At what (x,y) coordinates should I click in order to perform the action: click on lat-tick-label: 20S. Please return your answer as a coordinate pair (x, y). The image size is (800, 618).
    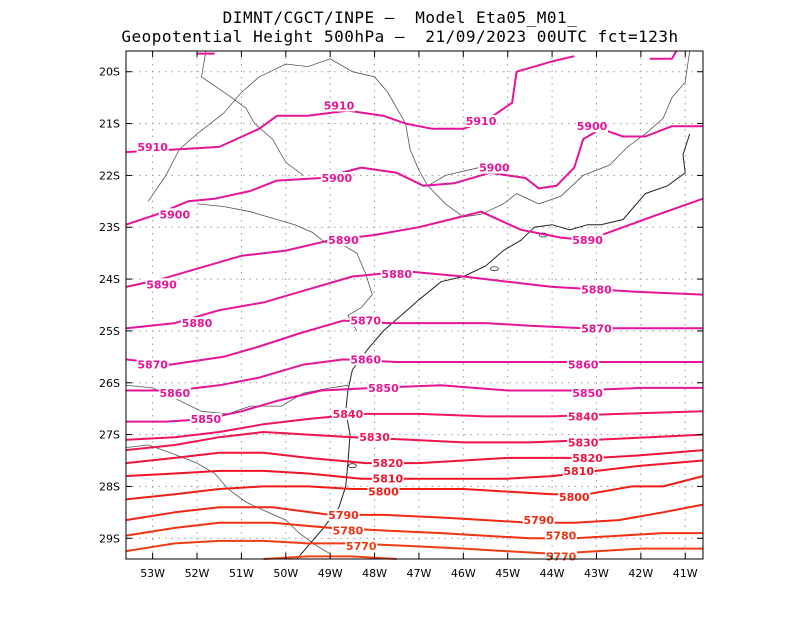
    Looking at the image, I should click on (109, 72).